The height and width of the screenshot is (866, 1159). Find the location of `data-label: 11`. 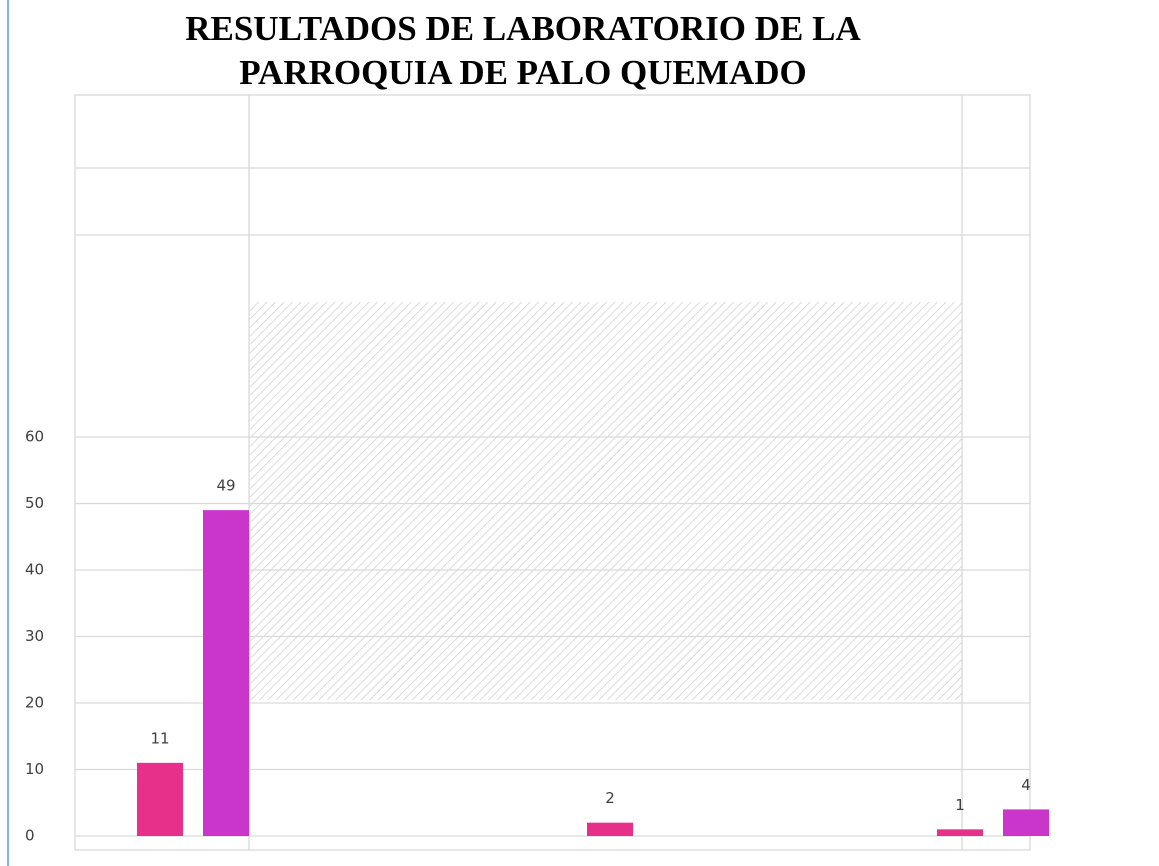

data-label: 11 is located at coordinates (159, 738).